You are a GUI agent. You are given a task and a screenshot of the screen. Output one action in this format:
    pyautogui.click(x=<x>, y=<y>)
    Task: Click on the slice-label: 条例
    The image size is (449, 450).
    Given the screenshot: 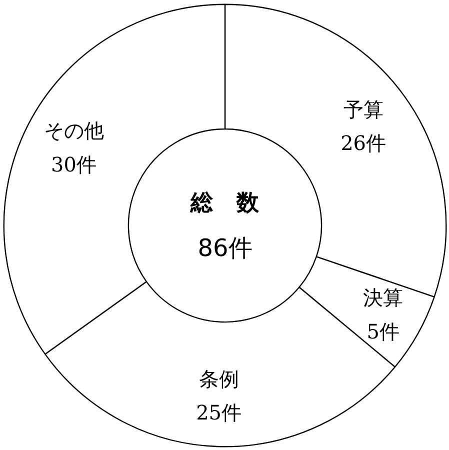 What is the action you would take?
    pyautogui.click(x=218, y=378)
    